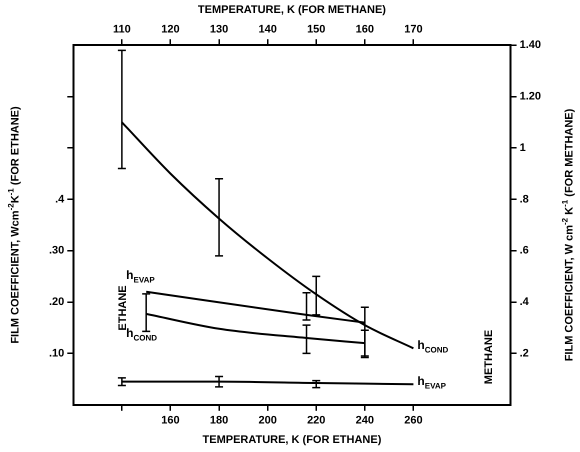 The image size is (580, 452). I want to click on x-tick-label: 170, so click(413, 30).